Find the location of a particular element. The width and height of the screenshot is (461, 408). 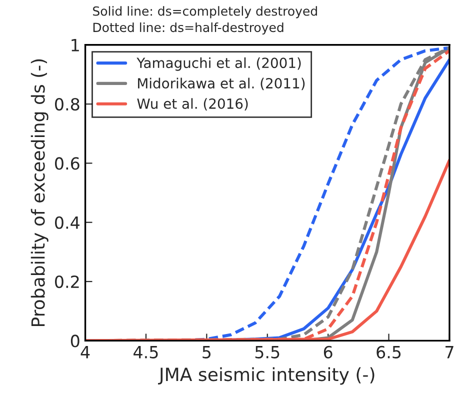

y-tick-label: 0.8 is located at coordinates (67, 104).